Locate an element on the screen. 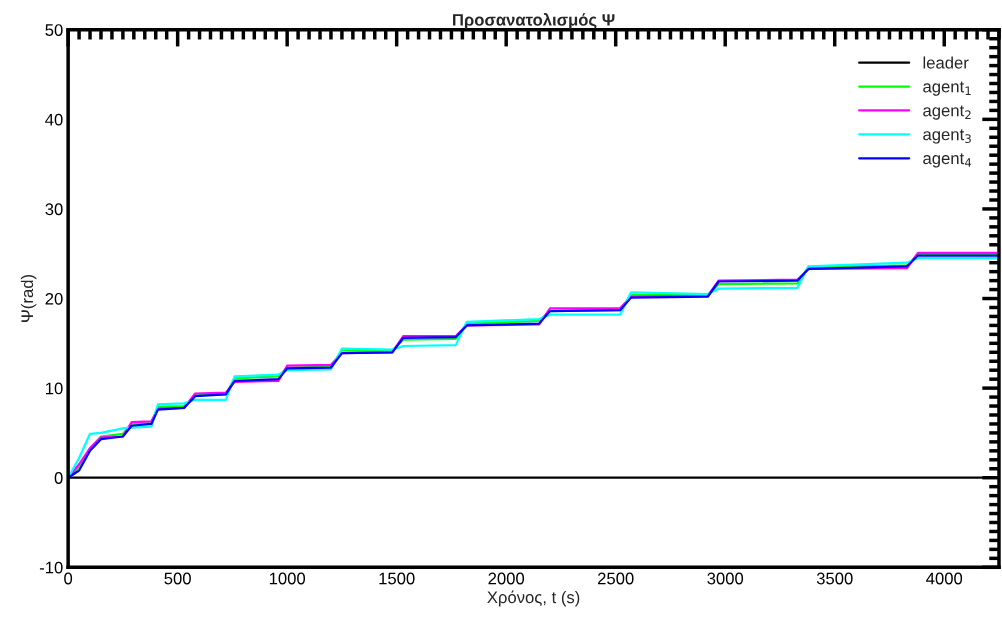  y-tick-label: 50 is located at coordinates (54, 30).